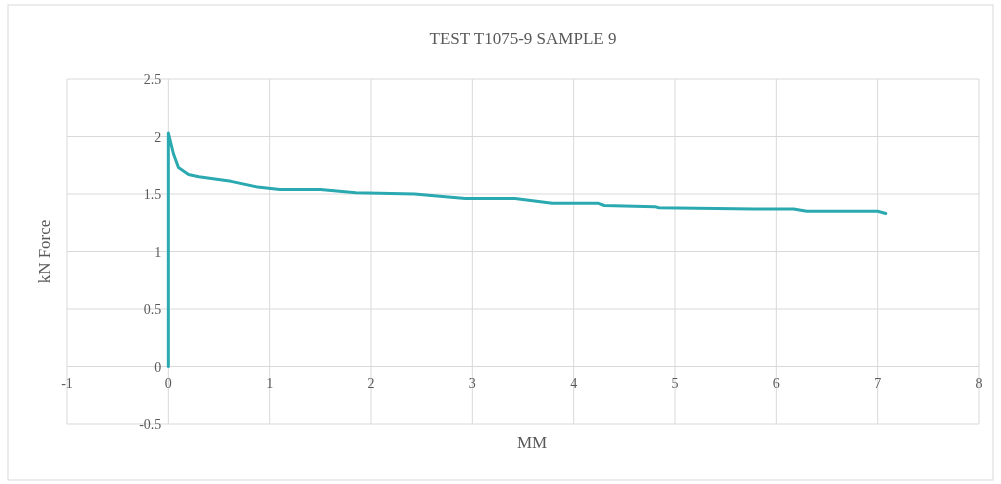 The height and width of the screenshot is (484, 1001). I want to click on y-tick-label: -0.5, so click(150, 424).